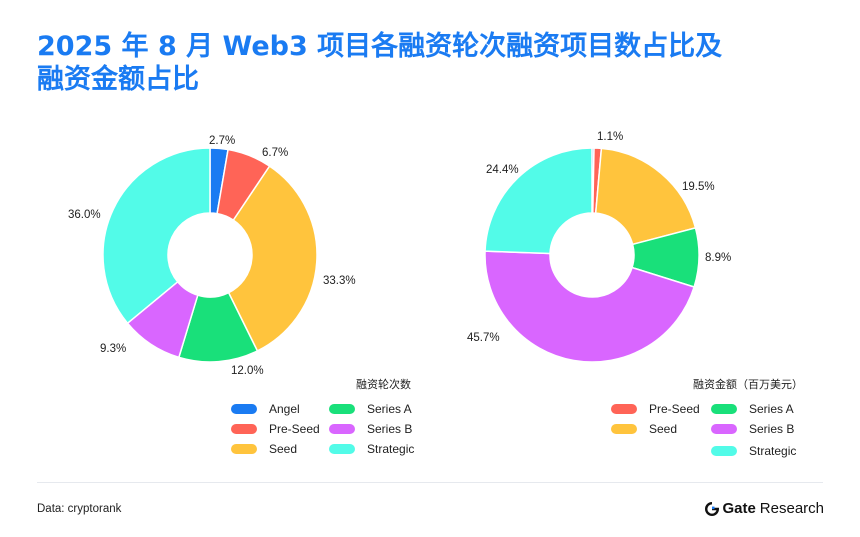  Describe the element at coordinates (430, 482) in the screenshot. I see `footer-divider` at that location.